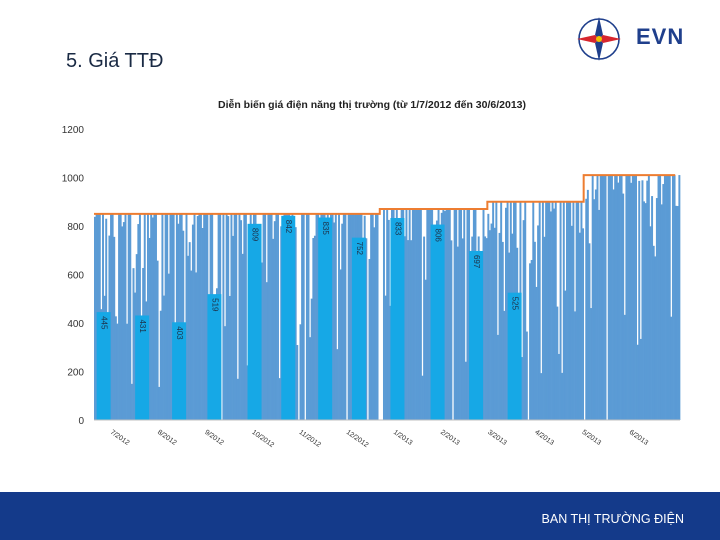  Describe the element at coordinates (599, 39) in the screenshot. I see `logo-center` at that location.